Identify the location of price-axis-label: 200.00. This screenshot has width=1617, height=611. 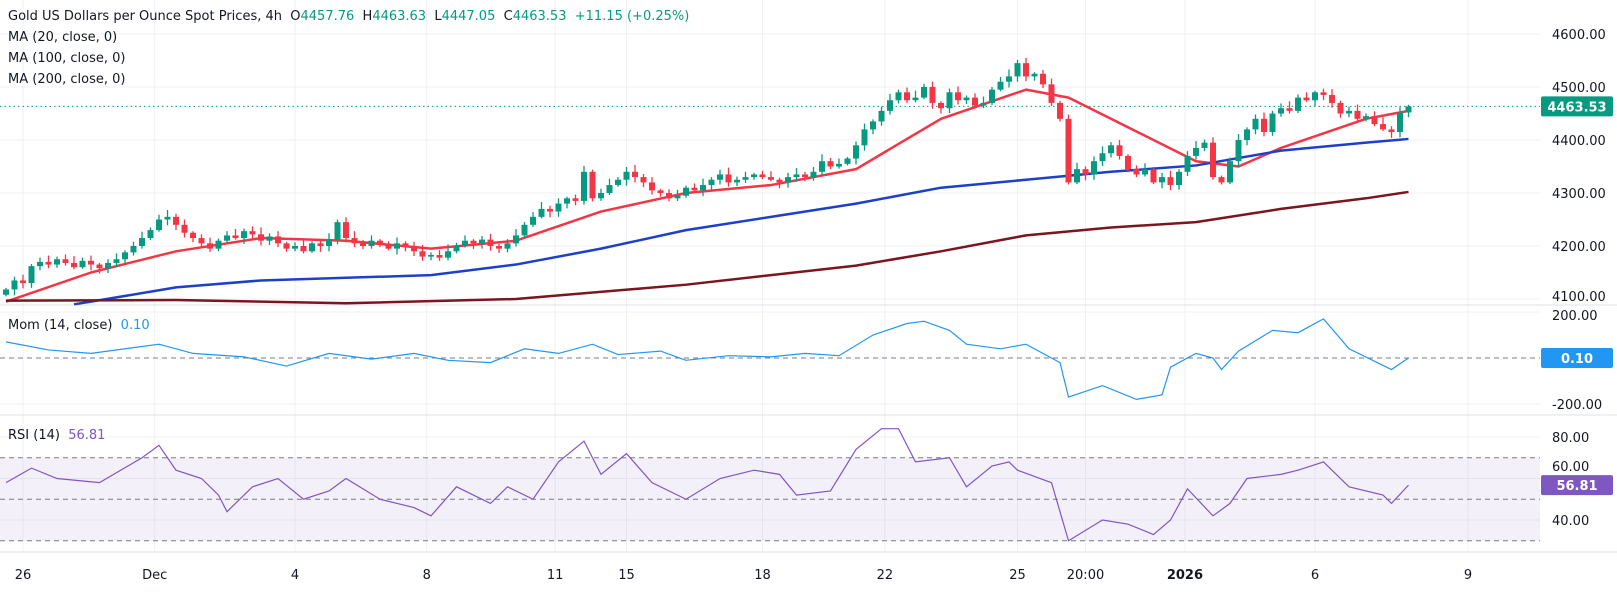
(1575, 316).